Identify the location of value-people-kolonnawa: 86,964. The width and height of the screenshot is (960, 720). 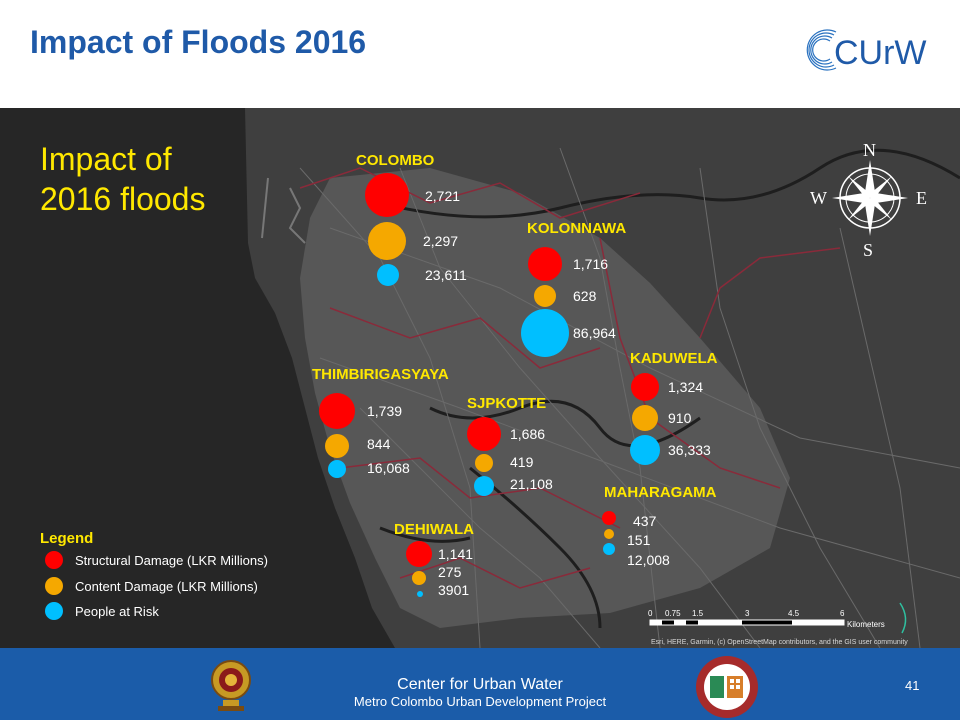
(594, 333).